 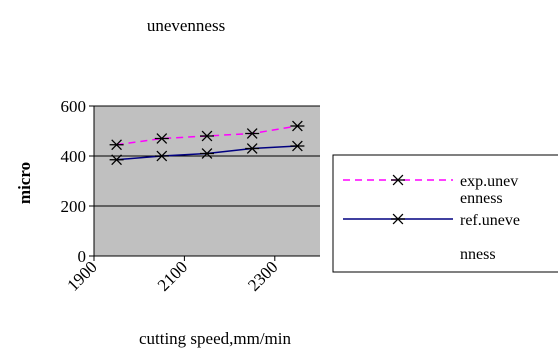 I want to click on x-tick-labels: 1900 2100 2300, so click(x=172, y=275).